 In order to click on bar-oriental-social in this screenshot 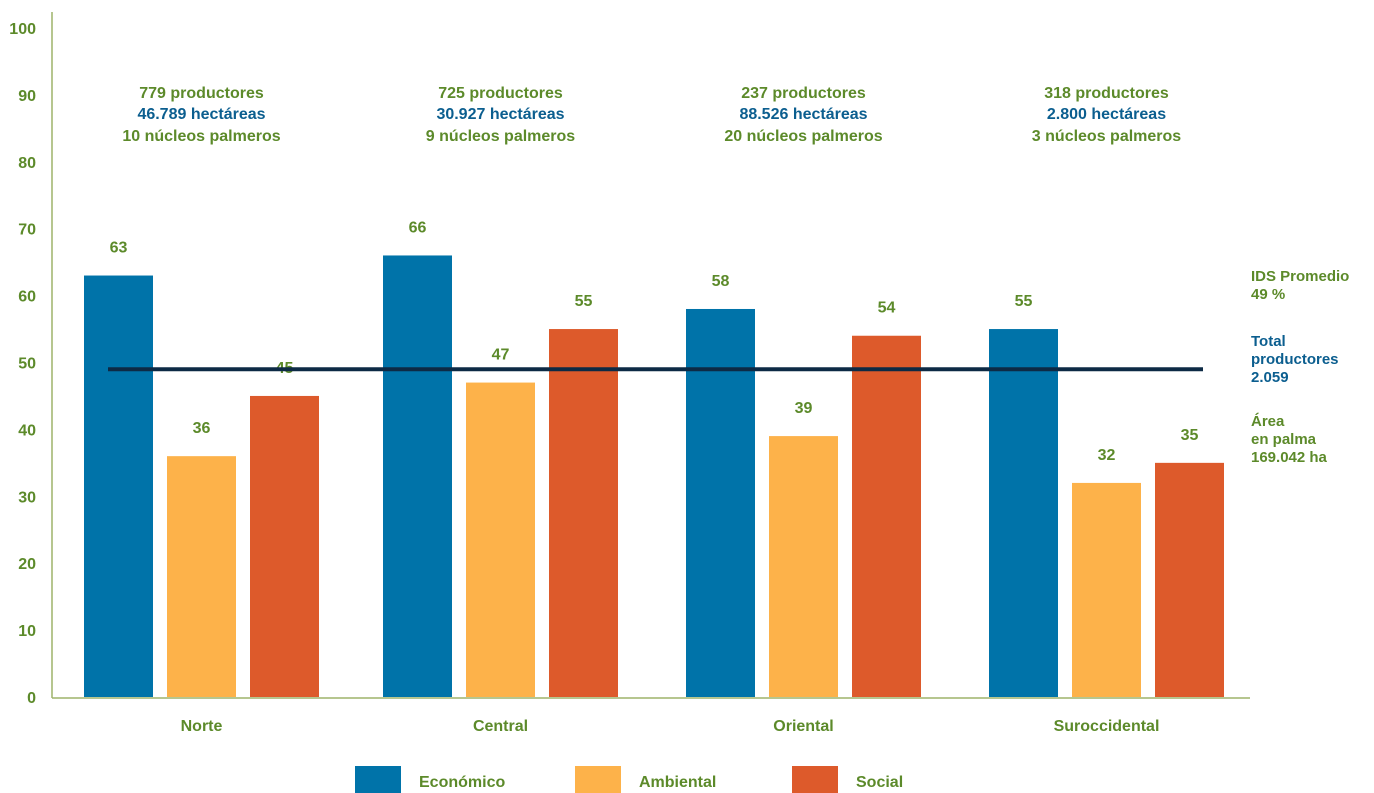, I will do `click(886, 516)`.